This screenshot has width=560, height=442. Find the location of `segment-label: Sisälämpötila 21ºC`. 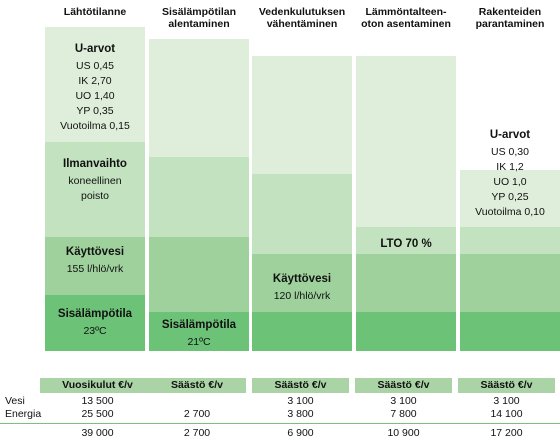

segment-label: Sisälämpötila 21ºC is located at coordinates (199, 333).